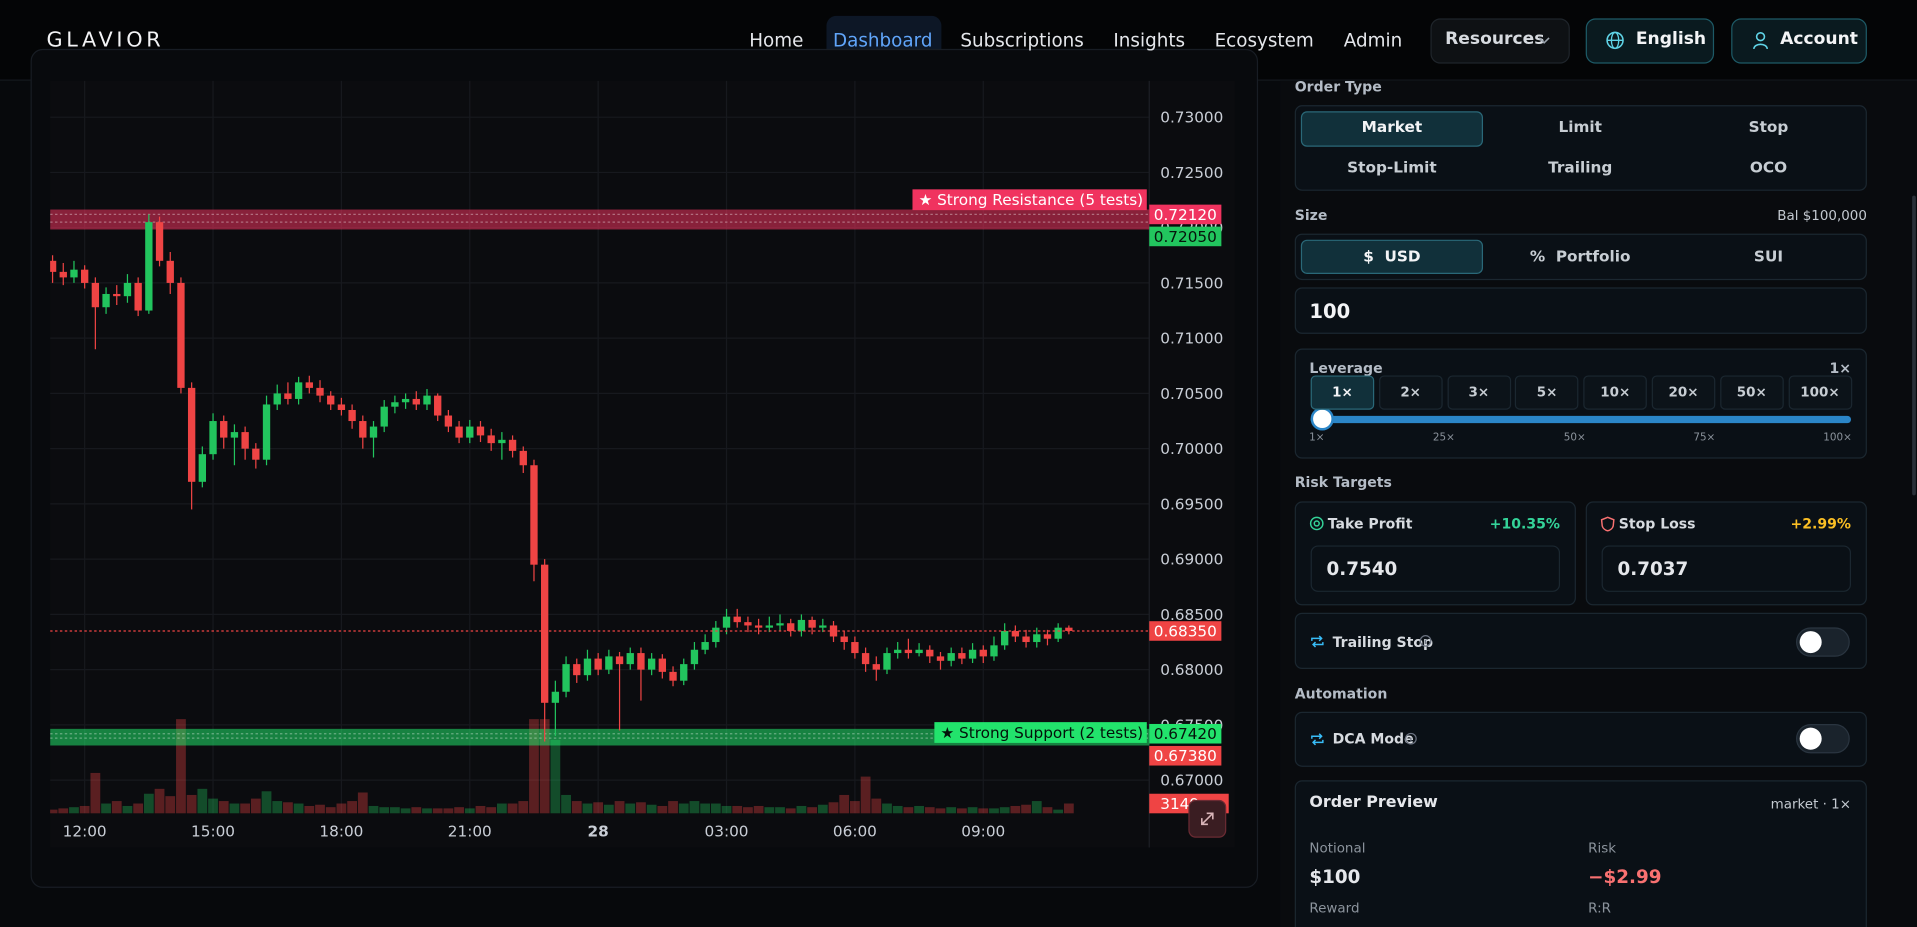  Describe the element at coordinates (1726, 568) in the screenshot. I see `stop-loss-input` at that location.